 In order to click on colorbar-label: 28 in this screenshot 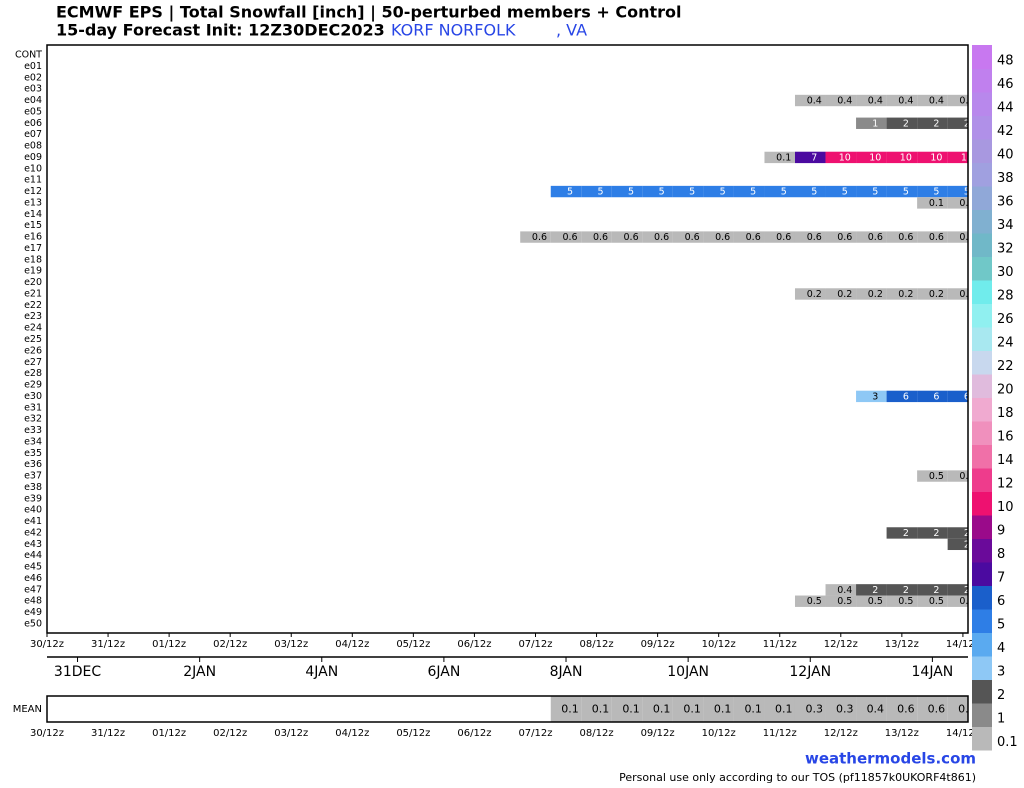, I will do `click(1005, 295)`.